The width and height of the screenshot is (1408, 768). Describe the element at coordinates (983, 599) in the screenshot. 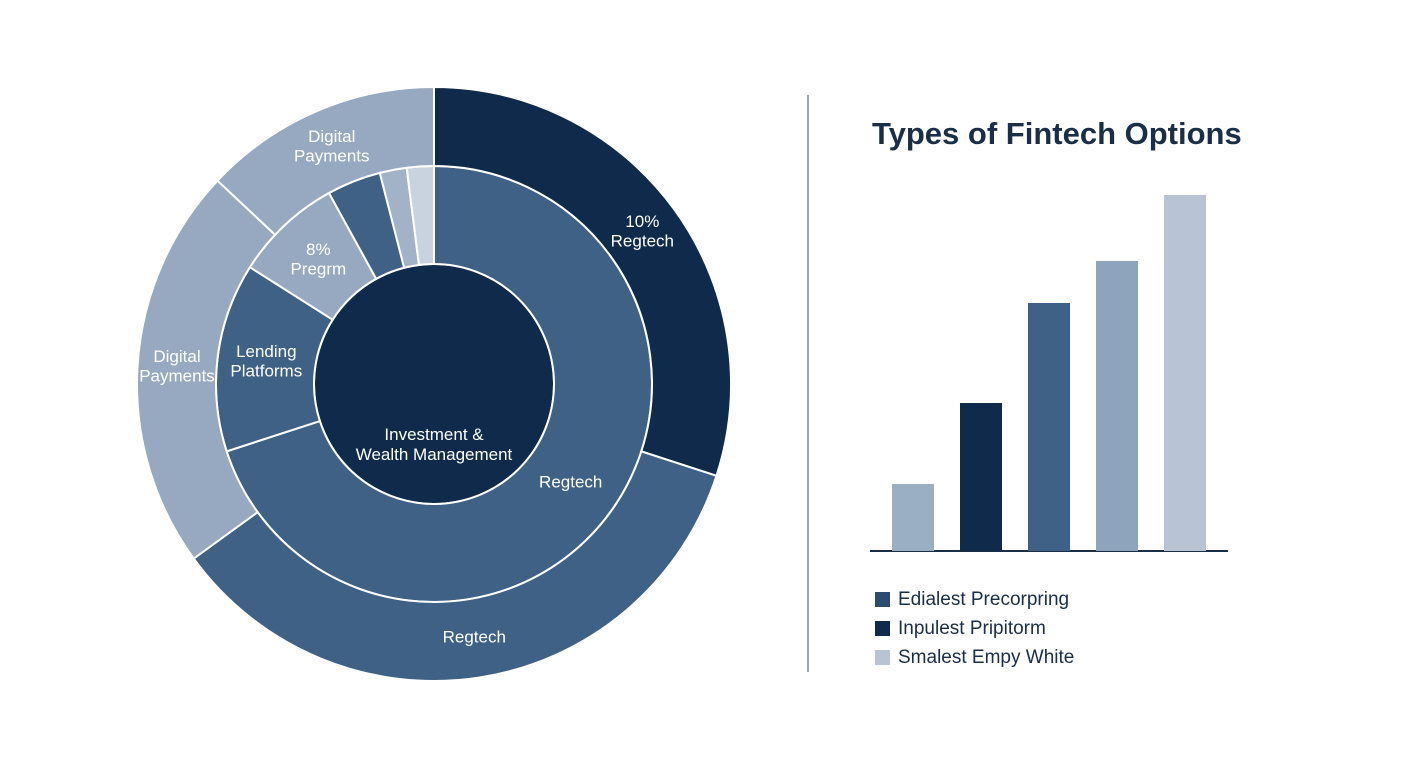

I see `legend-label: Edialest Precorpring` at that location.